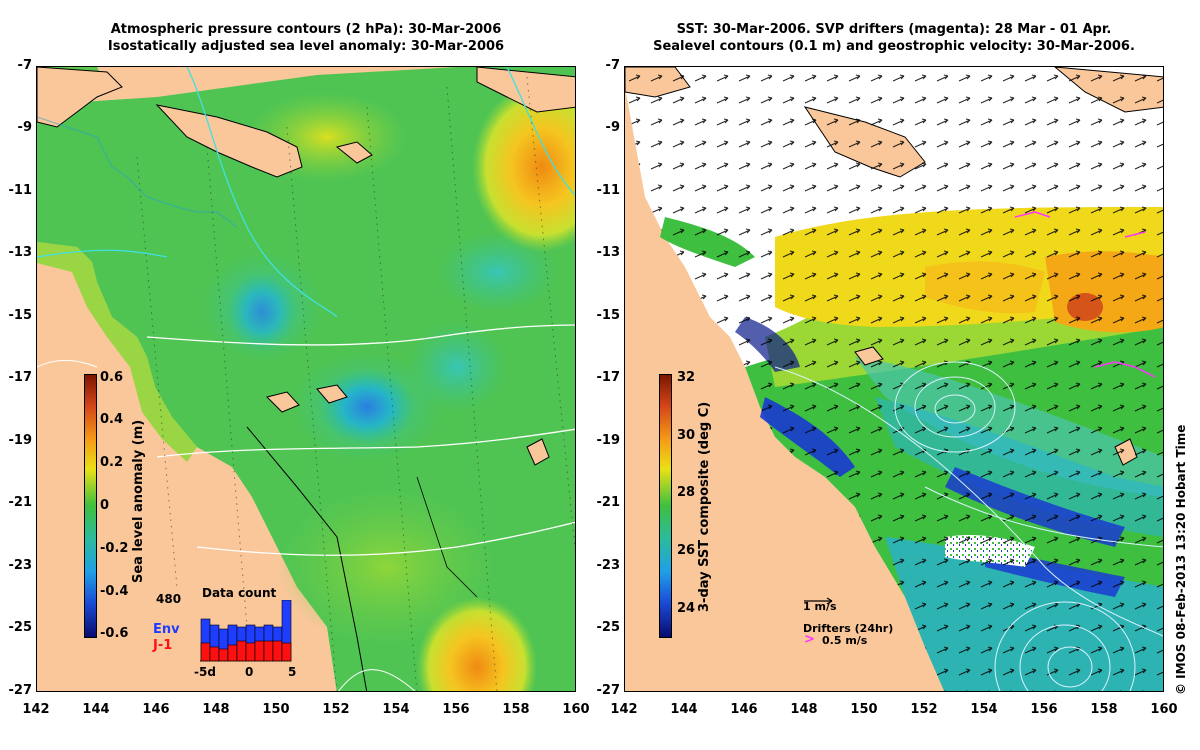  What do you see at coordinates (845, 640) in the screenshot?
I see `drifters-scale-label: 0.5 m/s` at bounding box center [845, 640].